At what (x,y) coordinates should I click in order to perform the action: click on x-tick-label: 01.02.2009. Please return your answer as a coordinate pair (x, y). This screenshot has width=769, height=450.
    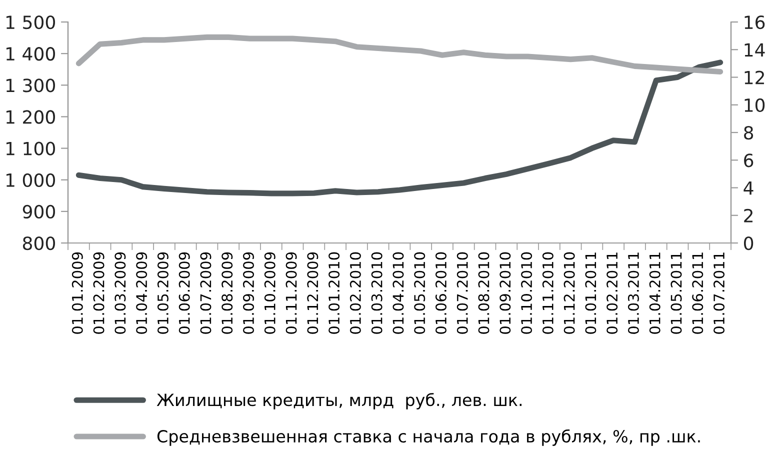
    Looking at the image, I should click on (98, 293).